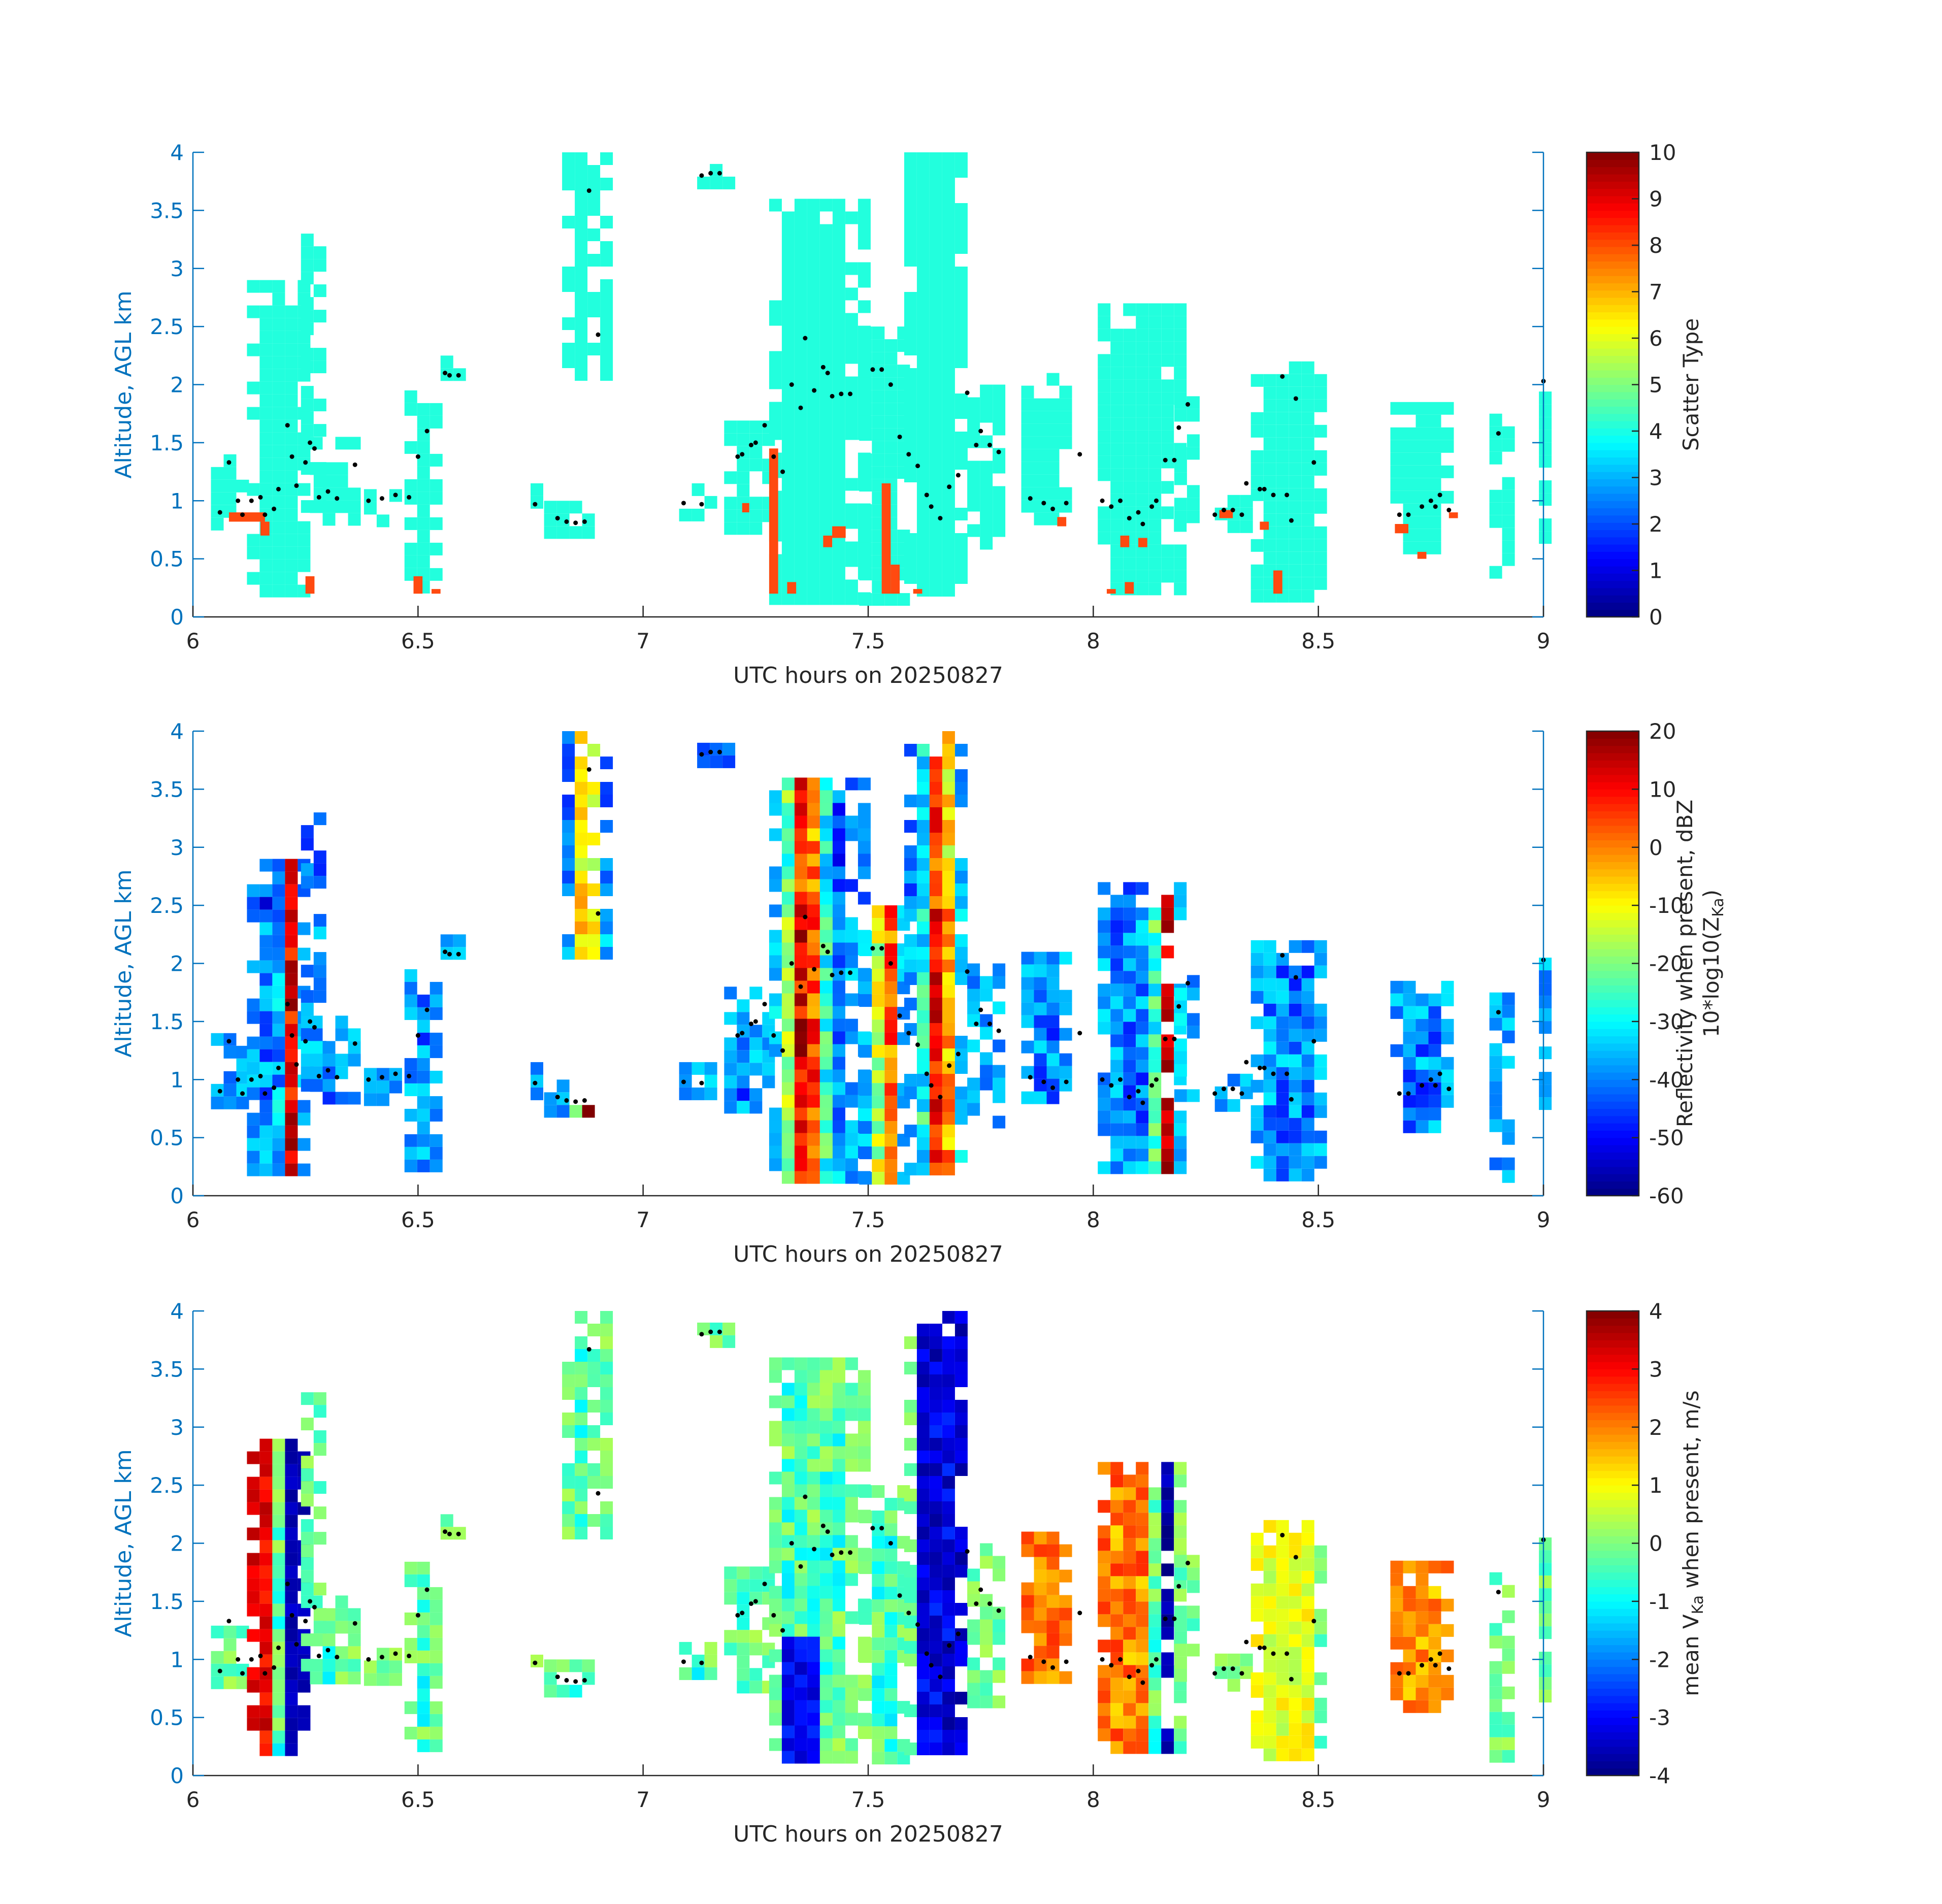 This screenshot has height=1904, width=1942. I want to click on scatter-orange-cell, so click(839, 532).